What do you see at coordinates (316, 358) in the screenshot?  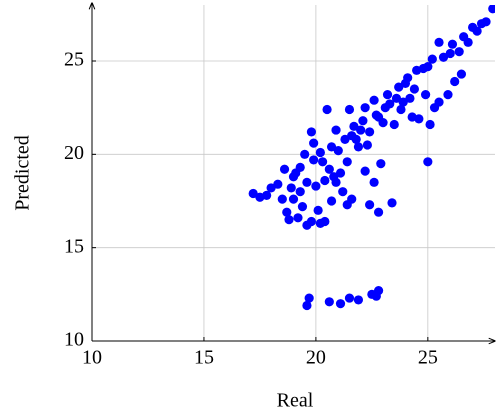 I see `x-tick-label: 20` at bounding box center [316, 358].